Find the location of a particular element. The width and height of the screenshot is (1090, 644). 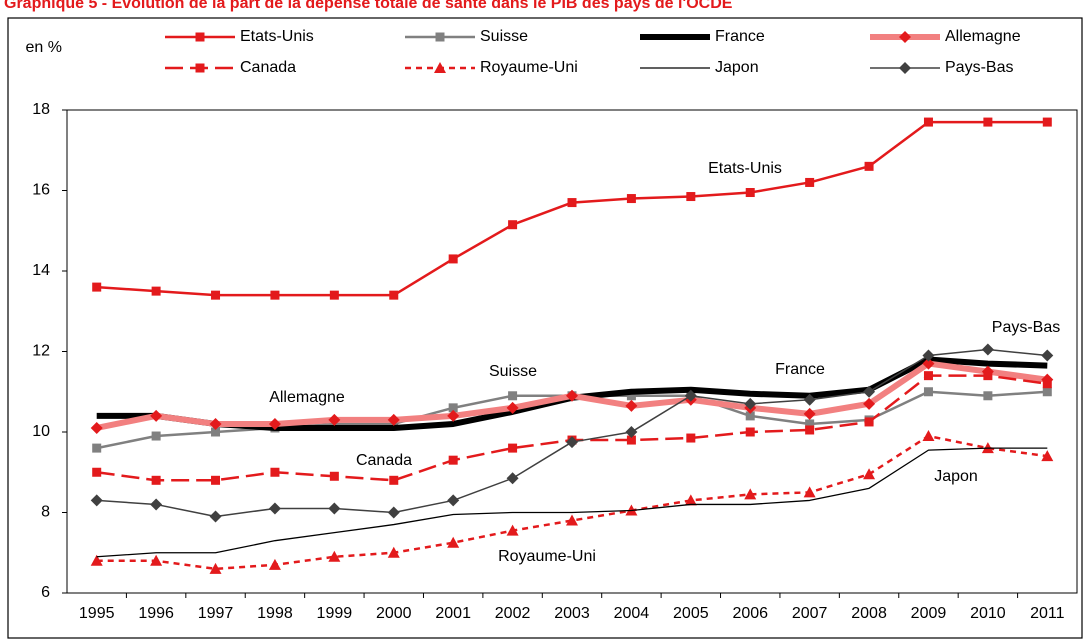

legend-label: France is located at coordinates (740, 36).